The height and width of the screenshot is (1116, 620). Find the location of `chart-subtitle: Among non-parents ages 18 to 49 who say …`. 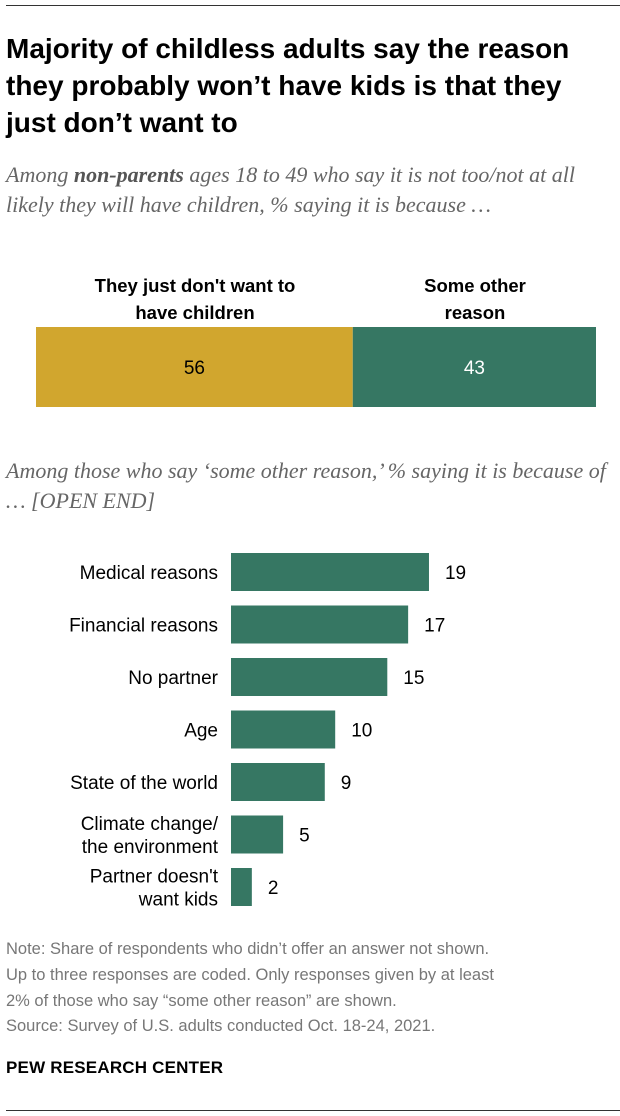

chart-subtitle: Among non-parents ages 18 to 49 who say … is located at coordinates (312, 190).